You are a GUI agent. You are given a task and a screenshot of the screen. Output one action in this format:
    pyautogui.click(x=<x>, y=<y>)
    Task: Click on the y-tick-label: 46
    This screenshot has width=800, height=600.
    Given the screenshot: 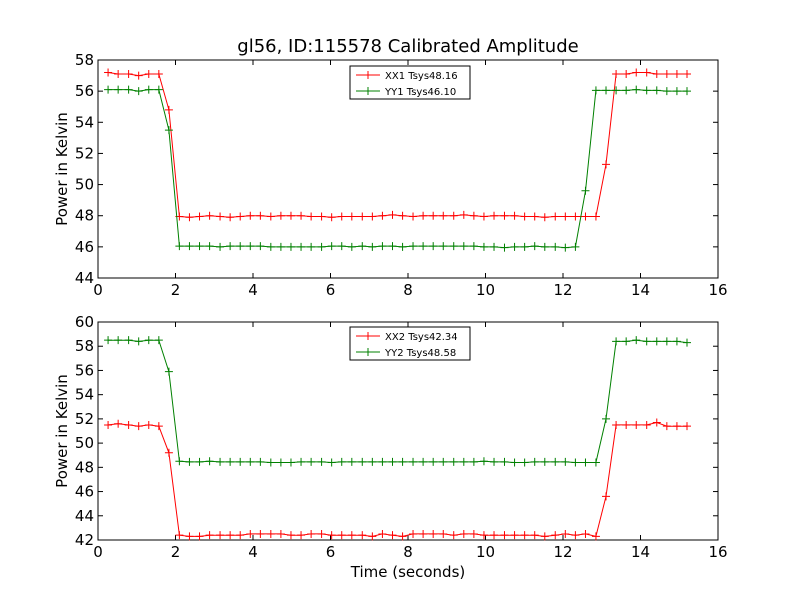 What is the action you would take?
    pyautogui.click(x=84, y=492)
    